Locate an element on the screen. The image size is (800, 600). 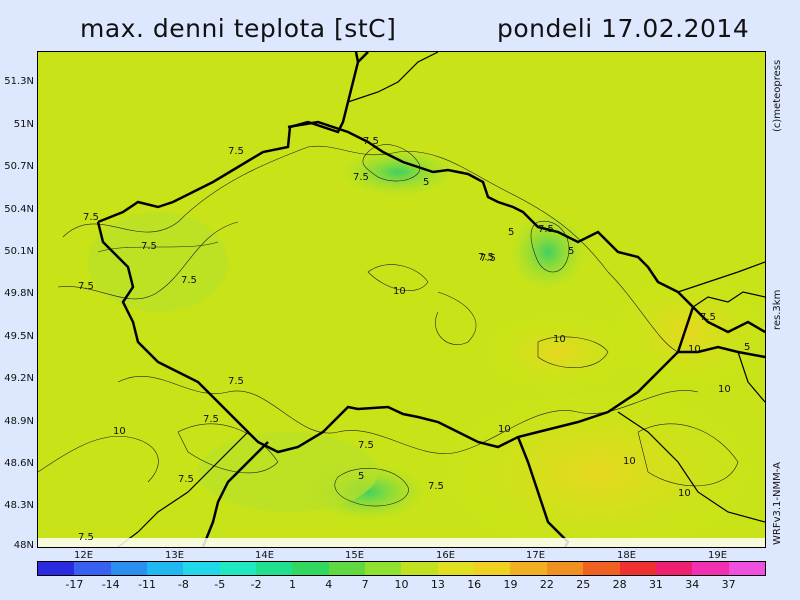
colorbar-label: 1 is located at coordinates (292, 584).